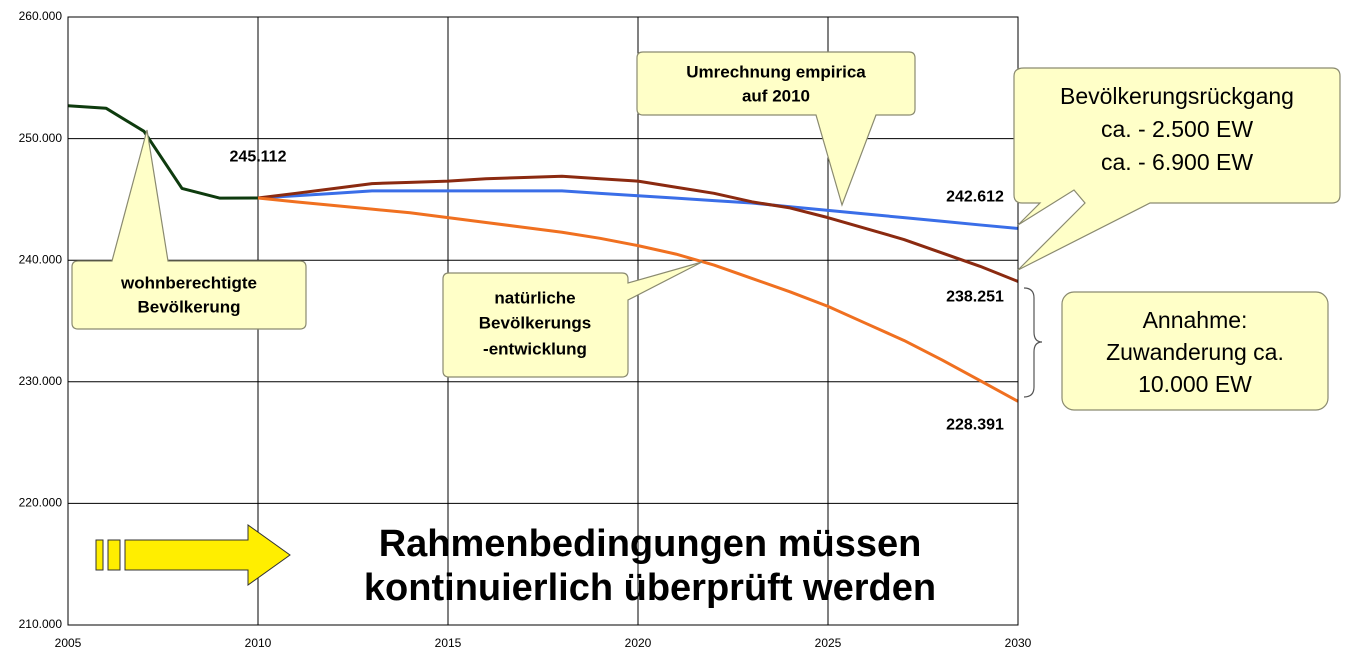  I want to click on value-label: 242.612, so click(975, 197).